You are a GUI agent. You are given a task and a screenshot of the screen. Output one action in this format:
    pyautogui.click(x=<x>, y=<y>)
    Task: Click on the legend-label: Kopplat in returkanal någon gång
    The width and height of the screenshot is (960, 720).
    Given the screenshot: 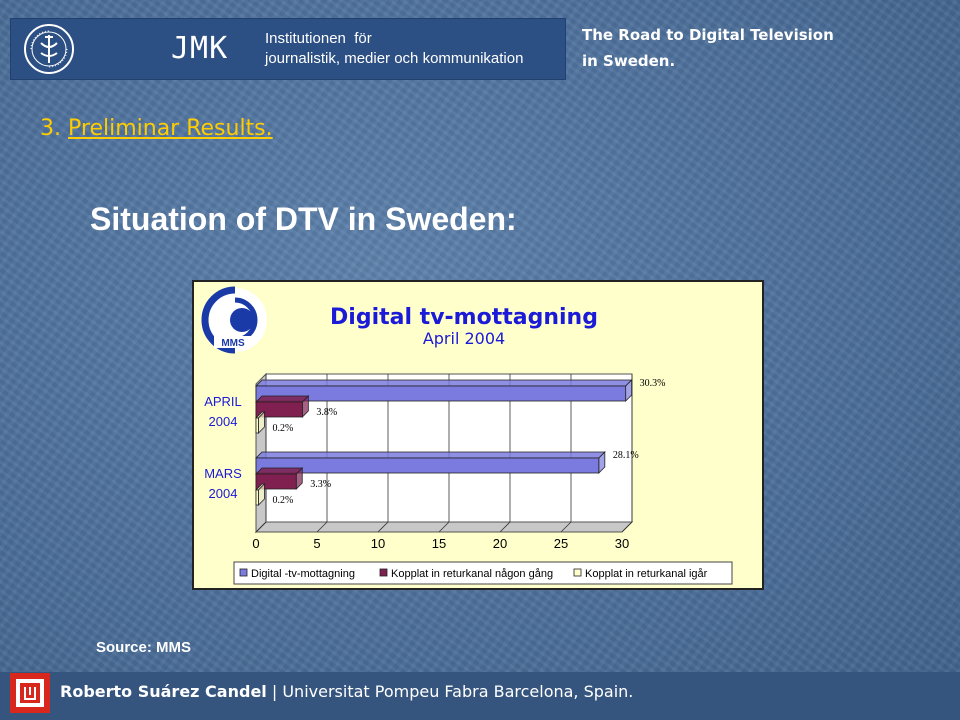 What is the action you would take?
    pyautogui.click(x=472, y=574)
    